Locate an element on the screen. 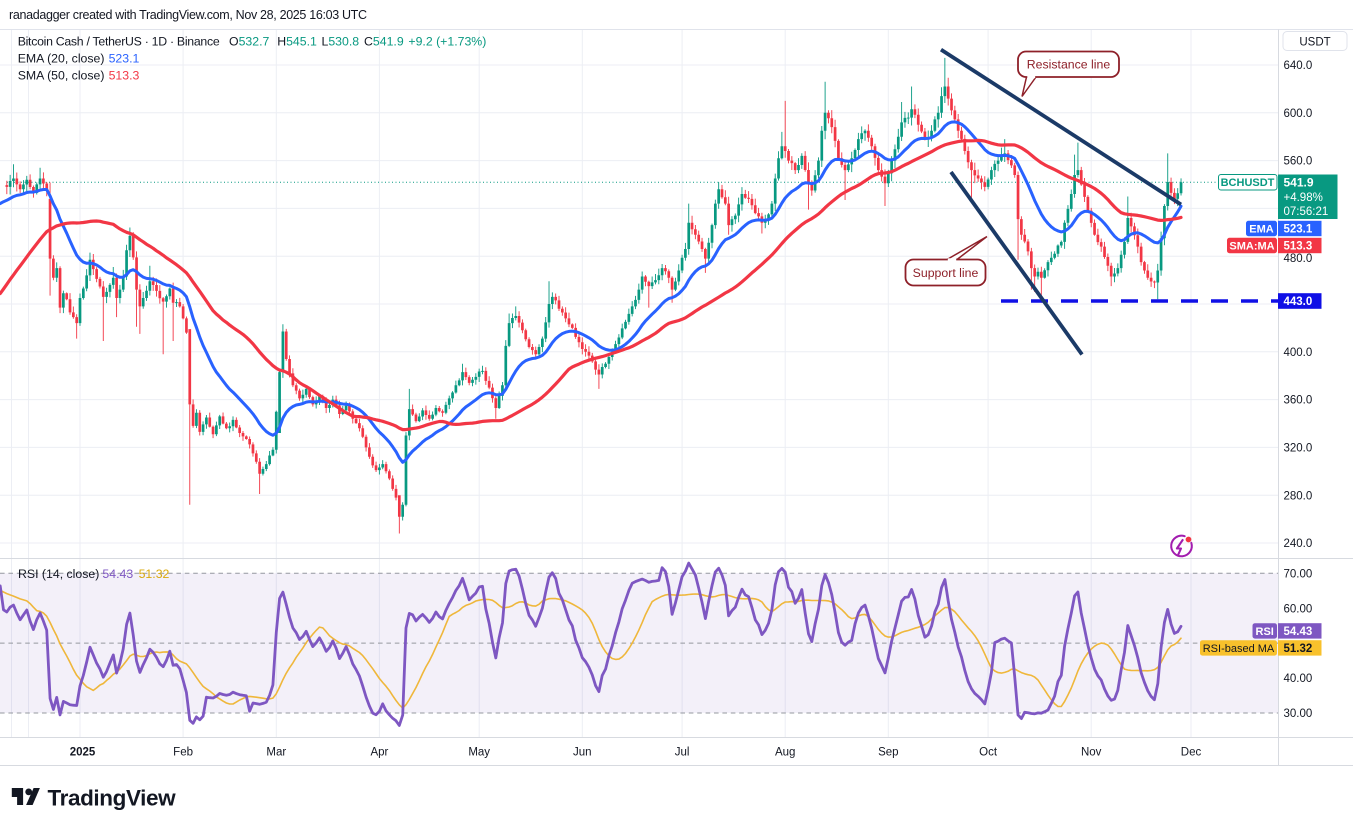 The image size is (1353, 831). svg-text:Bitcoin Cash / TetherUS · 1D ·: Bitcoin Cash / TetherUS · 1D · Binance is located at coordinates (119, 42).